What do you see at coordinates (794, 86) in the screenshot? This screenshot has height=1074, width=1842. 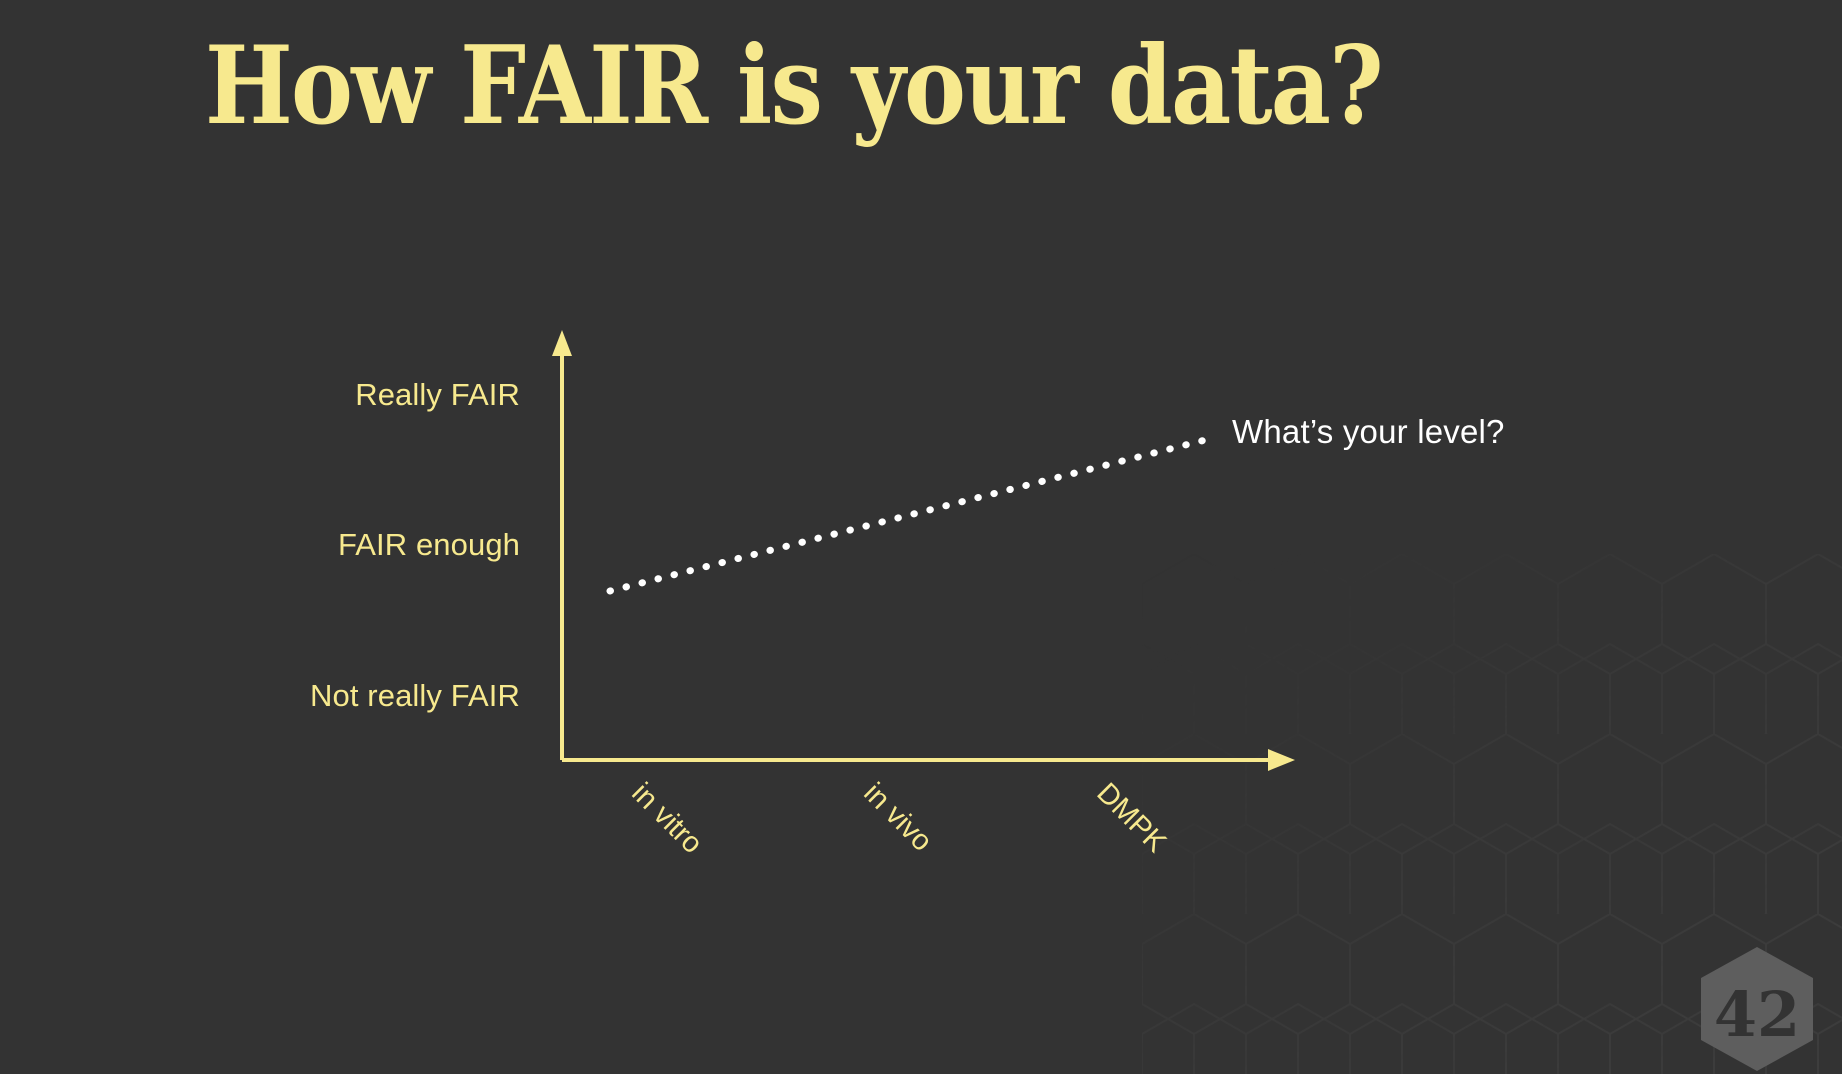 I see `page-title: How FAIR is your data?` at bounding box center [794, 86].